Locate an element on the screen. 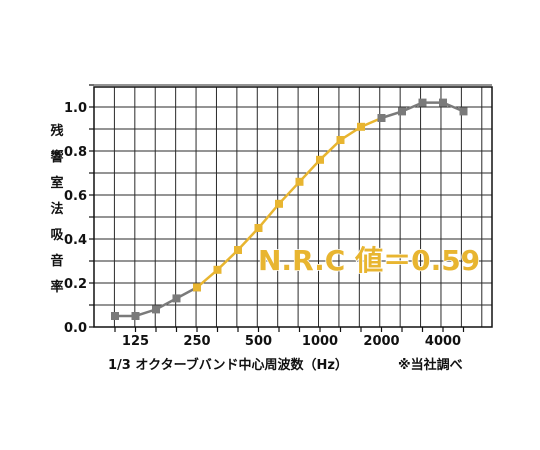  y-tick-label: 0.2 is located at coordinates (75, 284).